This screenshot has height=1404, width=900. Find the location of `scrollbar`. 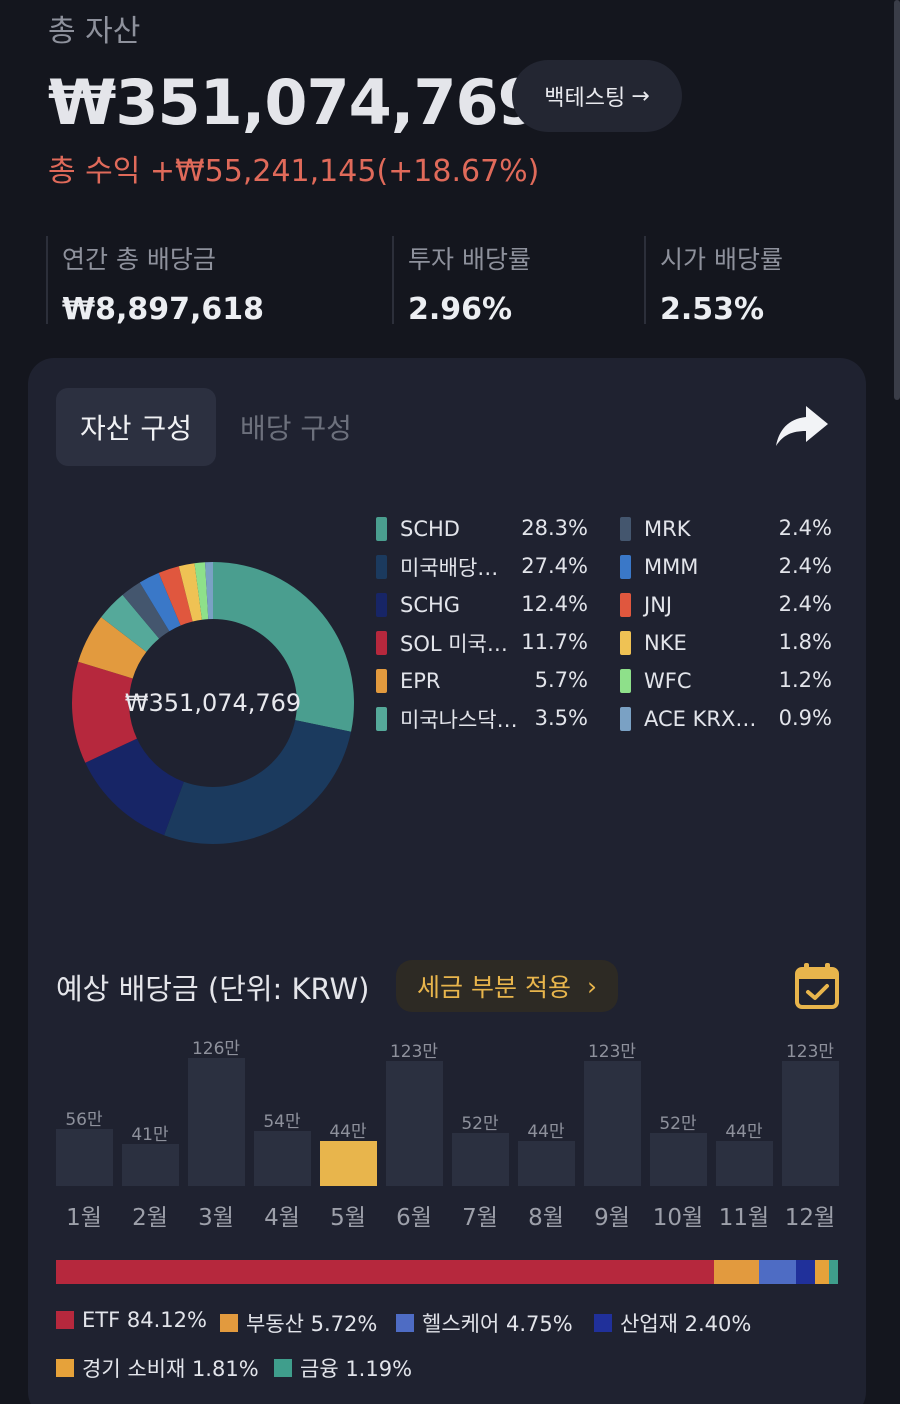

scrollbar is located at coordinates (897, 200).